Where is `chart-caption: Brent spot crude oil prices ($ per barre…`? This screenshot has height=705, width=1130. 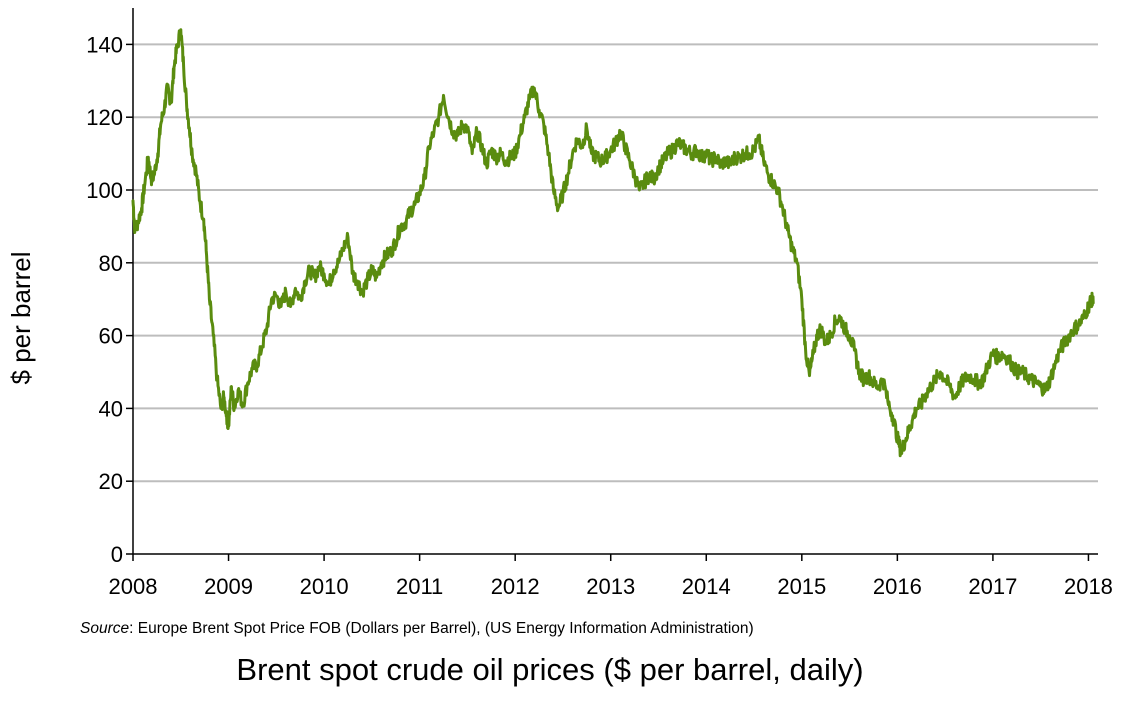
chart-caption: Brent spot crude oil prices ($ per barre… is located at coordinates (550, 669).